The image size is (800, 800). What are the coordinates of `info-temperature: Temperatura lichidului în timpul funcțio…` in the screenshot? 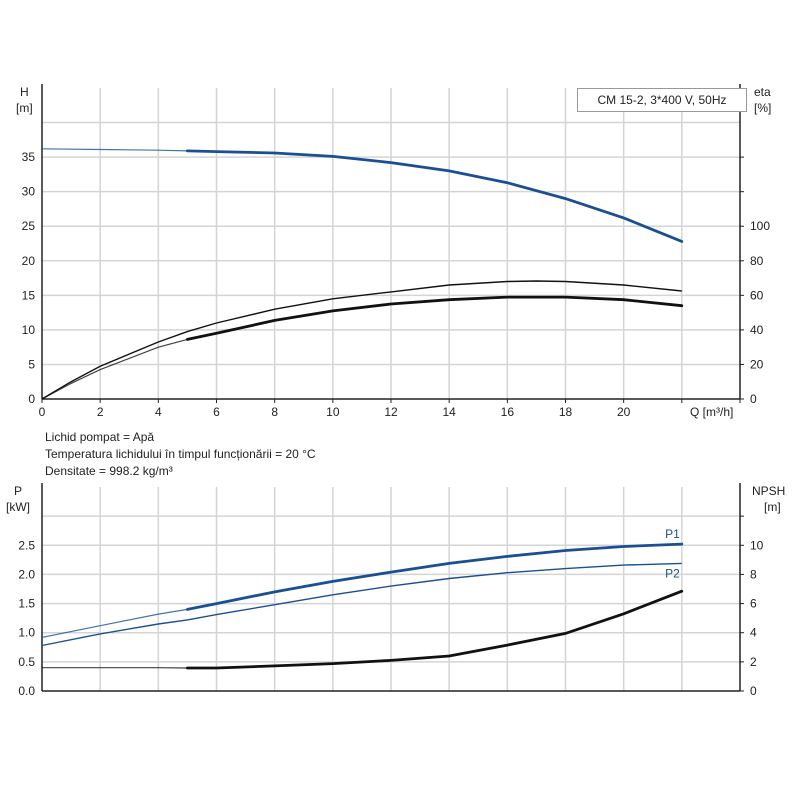 It's located at (180, 454).